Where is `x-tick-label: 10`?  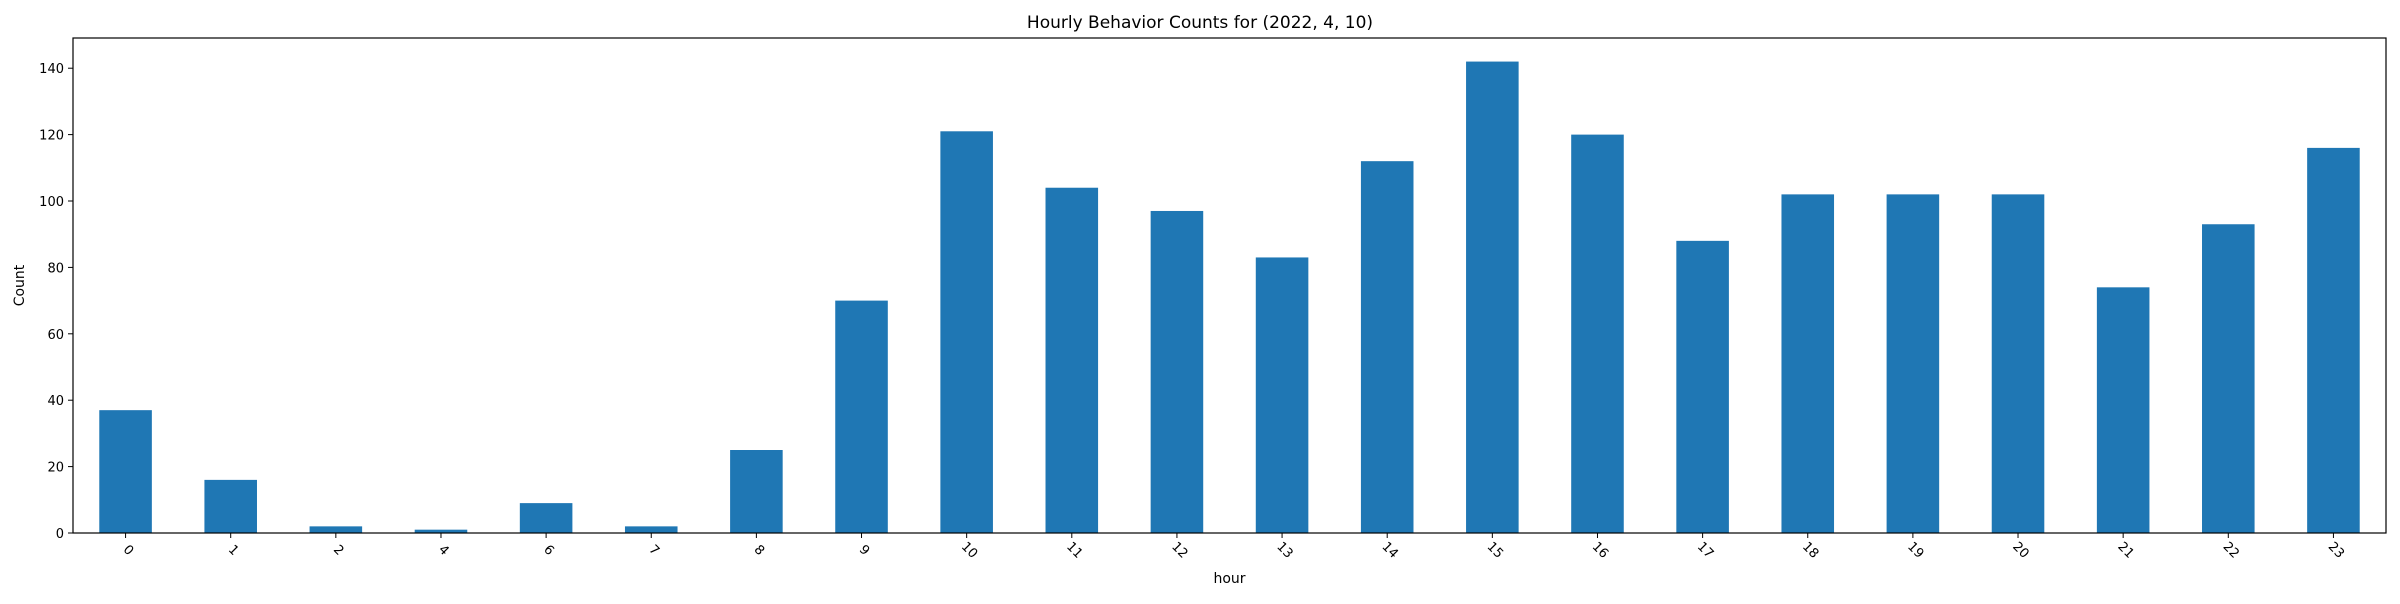
x-tick-label: 10 is located at coordinates (969, 550).